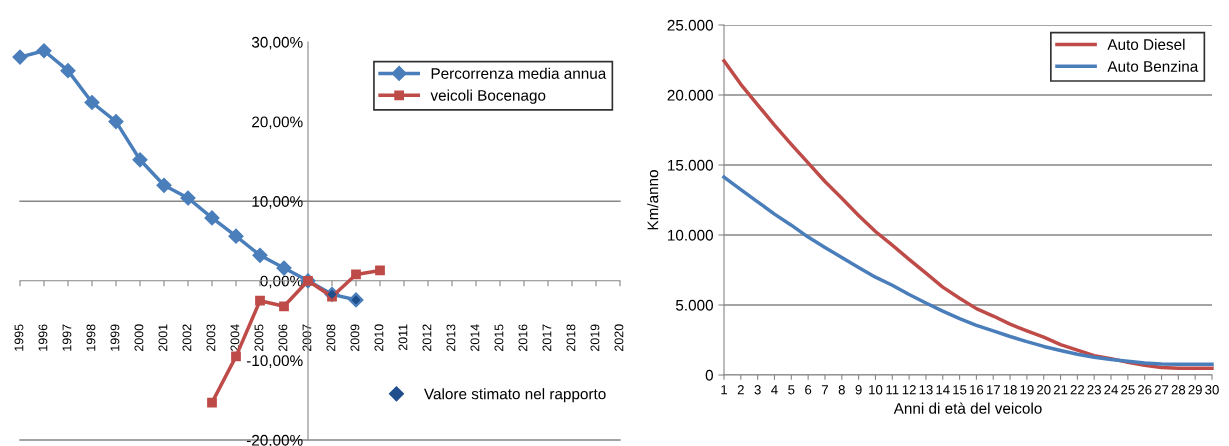 The width and height of the screenshot is (1229, 446). I want to click on x-tick-label: 2018, so click(571, 338).